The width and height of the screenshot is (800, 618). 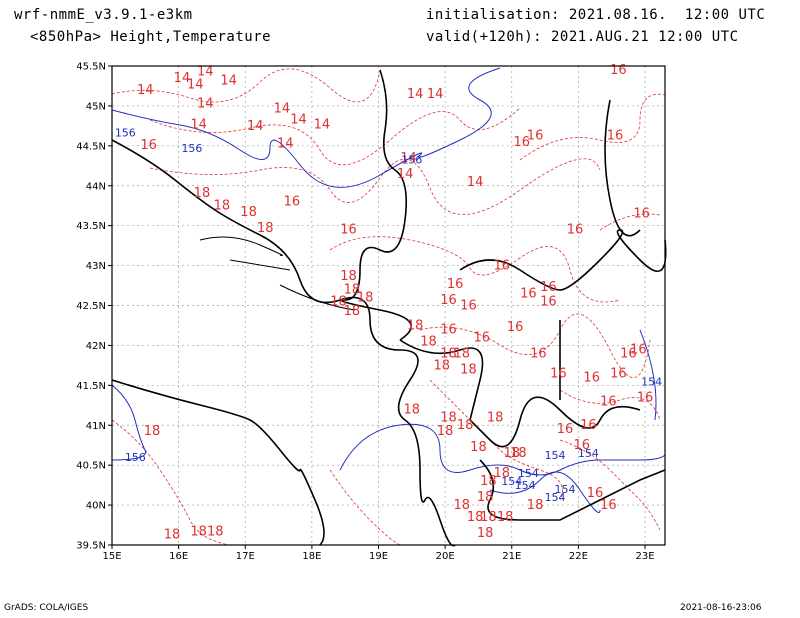 I want to click on lat-tick-label: 42N, so click(x=96, y=346).